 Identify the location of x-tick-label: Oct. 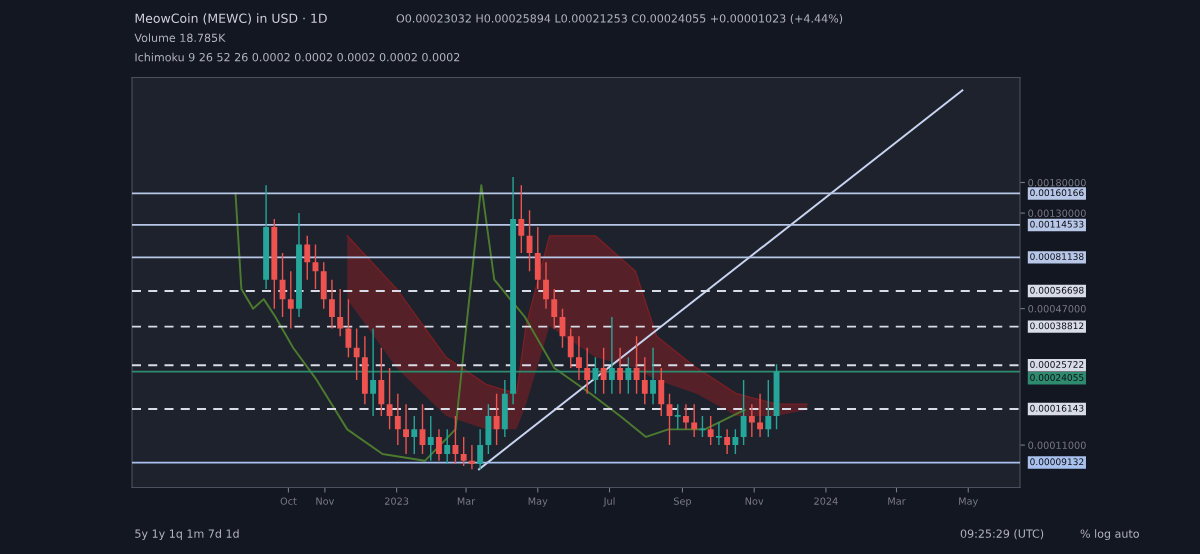
(288, 501).